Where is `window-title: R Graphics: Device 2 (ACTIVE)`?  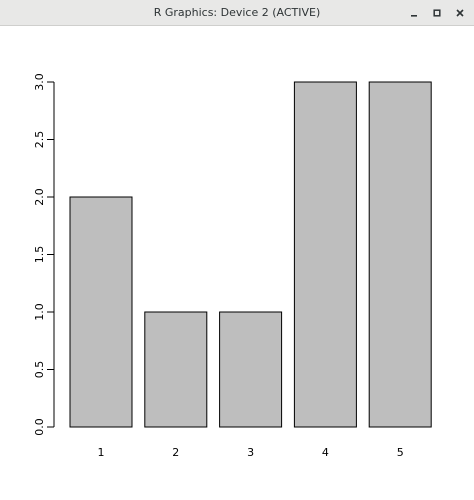 window-title: R Graphics: Device 2 (ACTIVE) is located at coordinates (237, 12).